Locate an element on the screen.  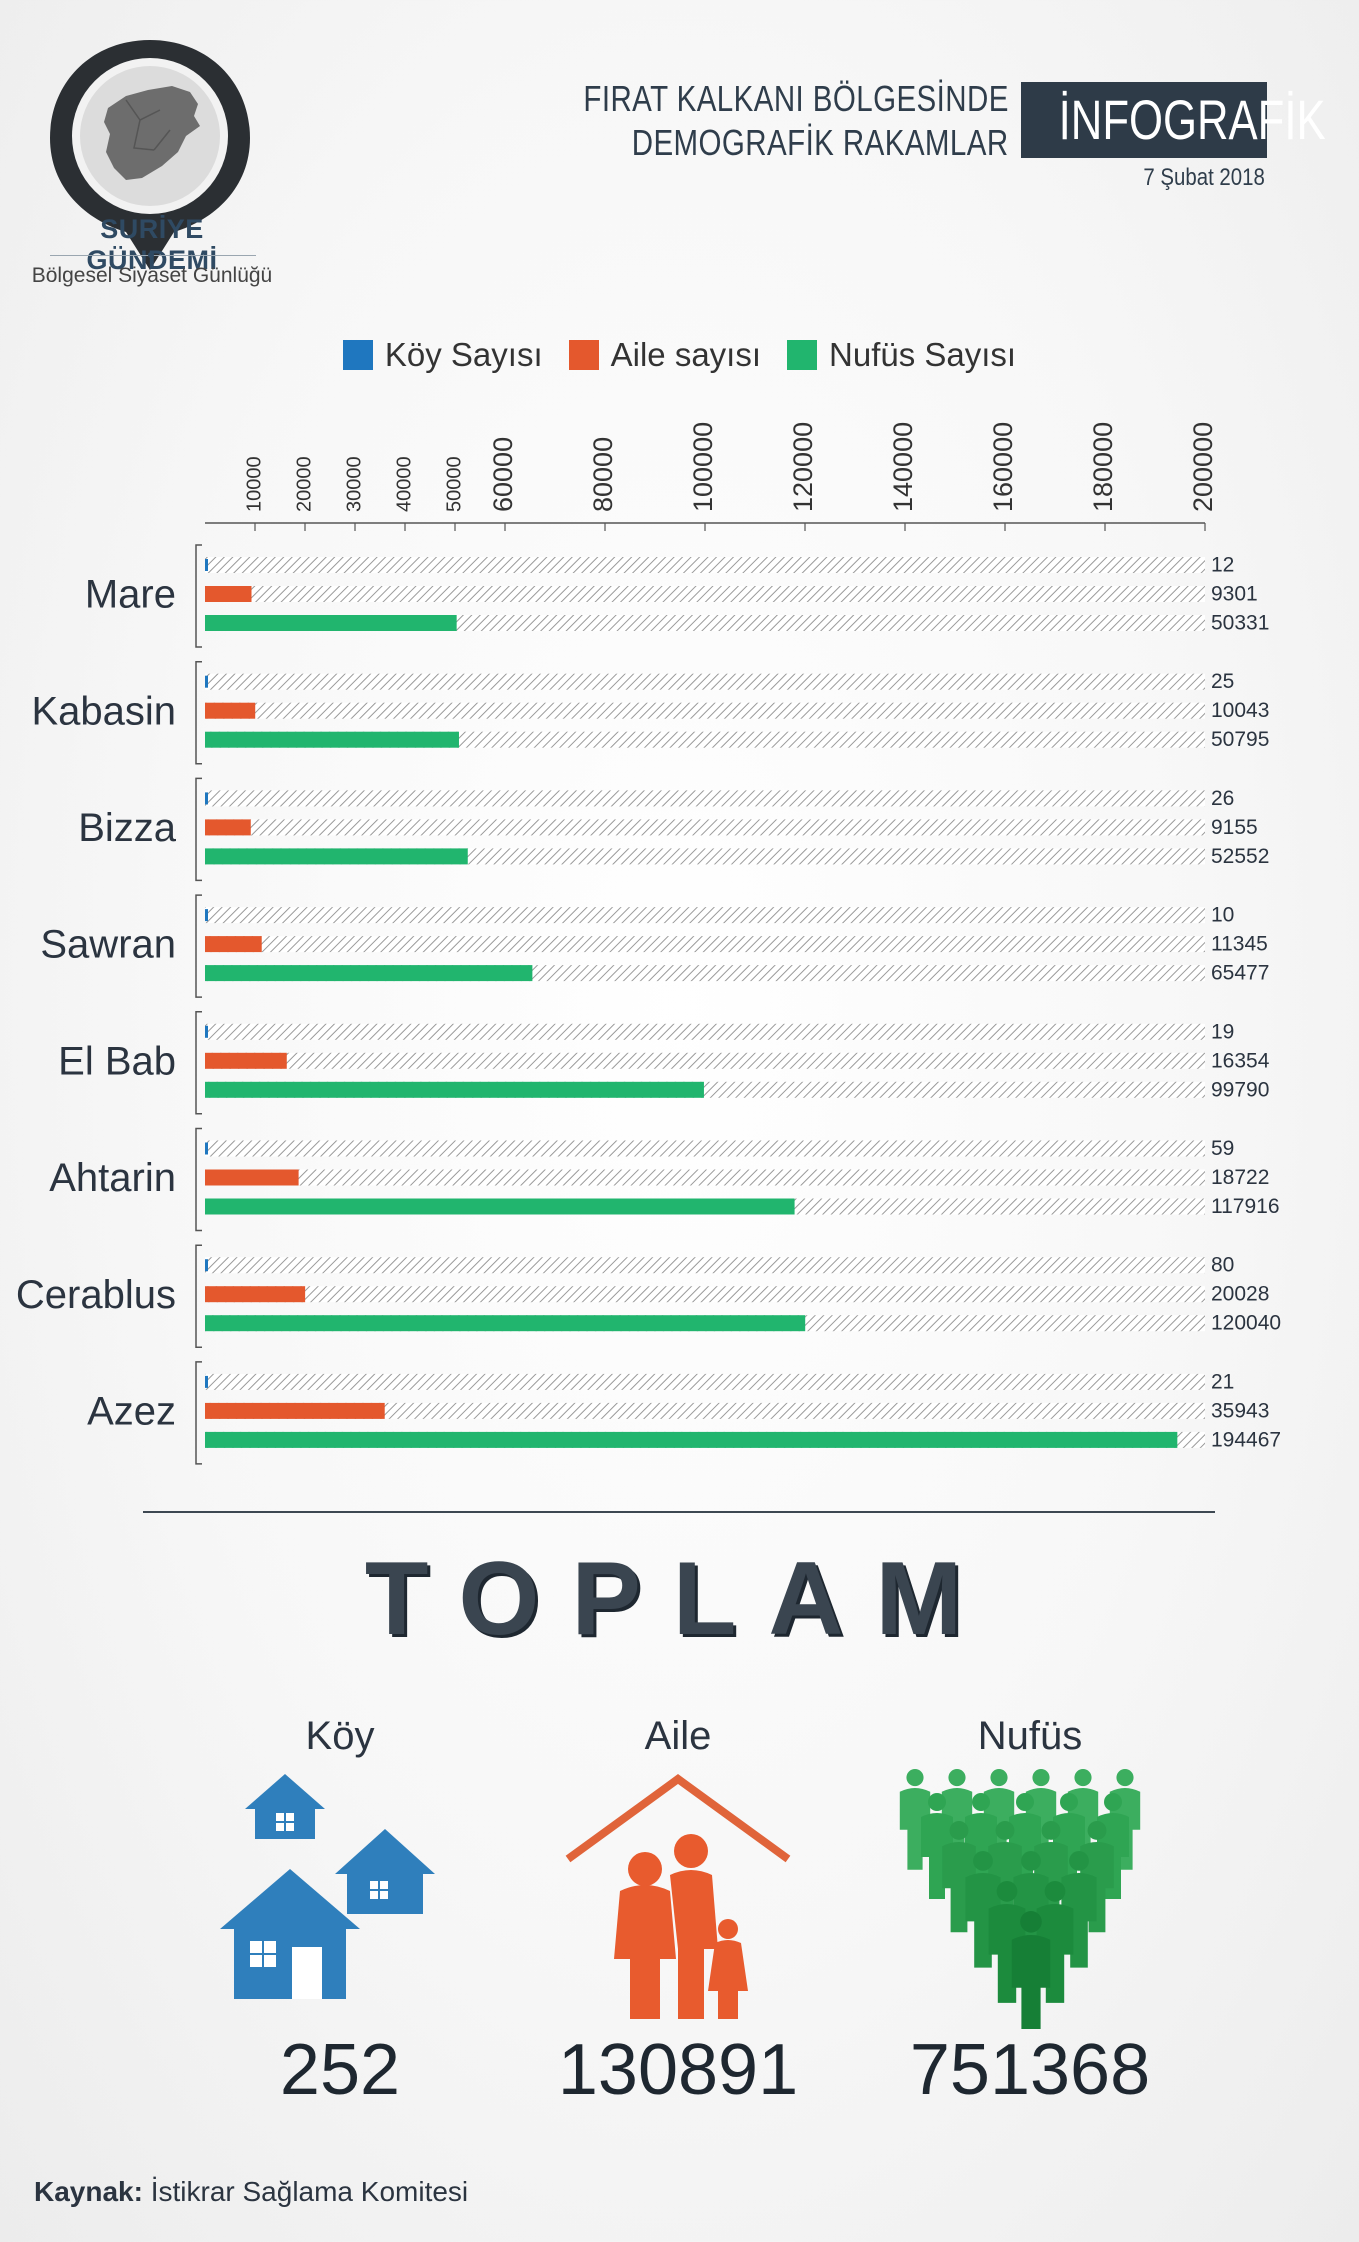
data-label: 21 is located at coordinates (1222, 1381).